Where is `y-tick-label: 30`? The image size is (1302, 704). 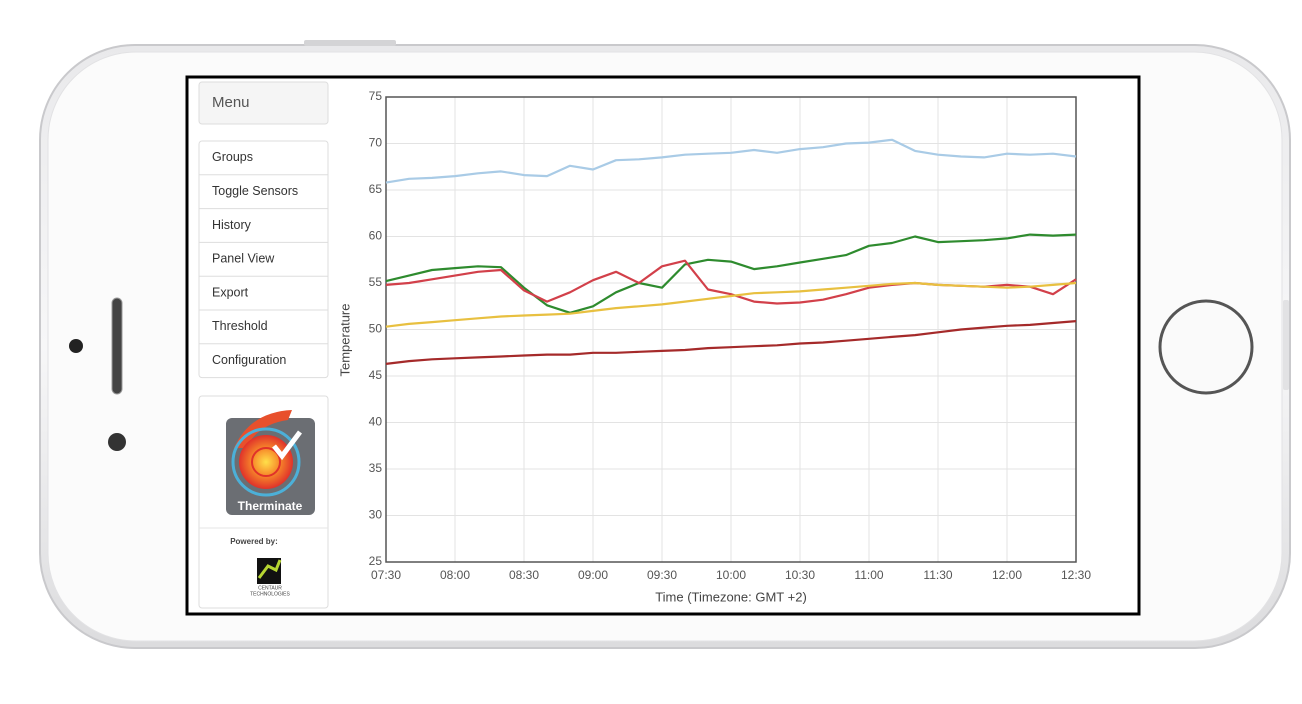 y-tick-label: 30 is located at coordinates (376, 515).